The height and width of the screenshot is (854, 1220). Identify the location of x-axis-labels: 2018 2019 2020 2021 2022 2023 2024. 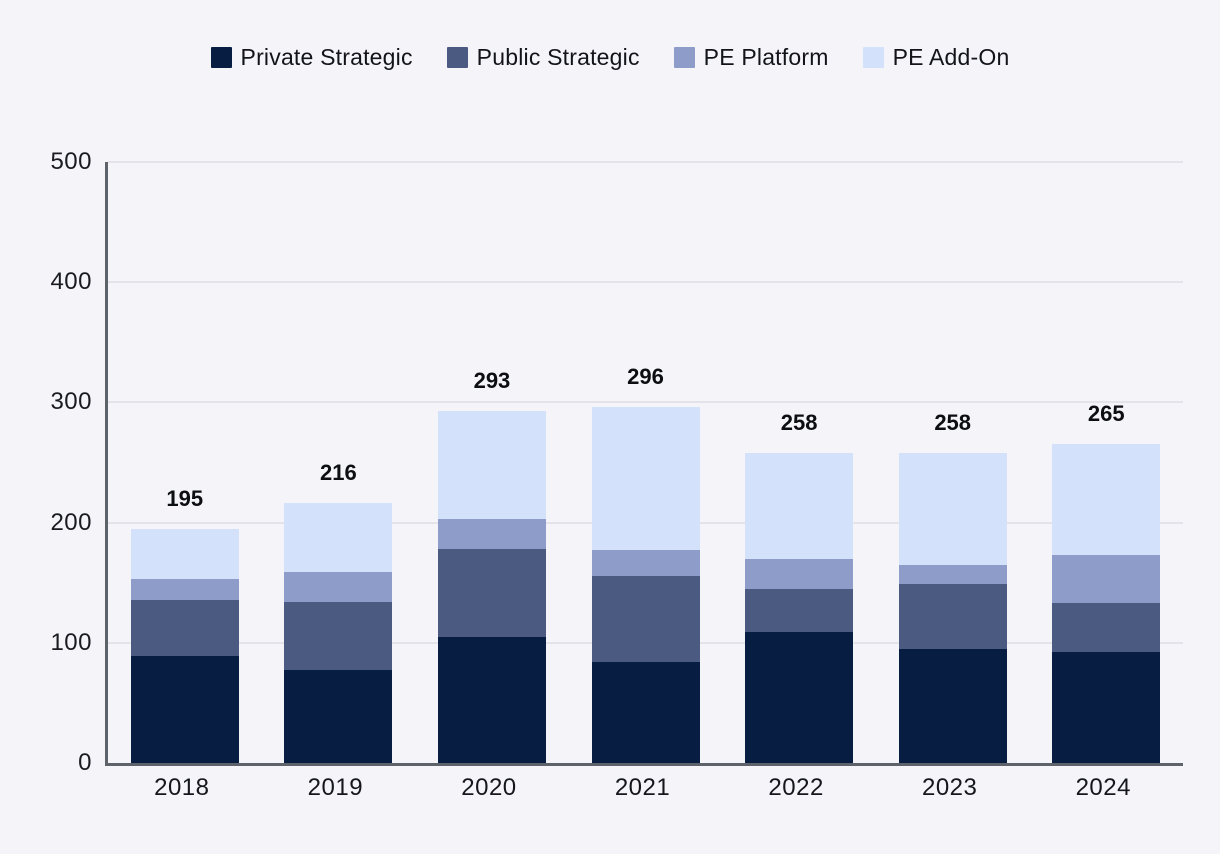
(642, 788).